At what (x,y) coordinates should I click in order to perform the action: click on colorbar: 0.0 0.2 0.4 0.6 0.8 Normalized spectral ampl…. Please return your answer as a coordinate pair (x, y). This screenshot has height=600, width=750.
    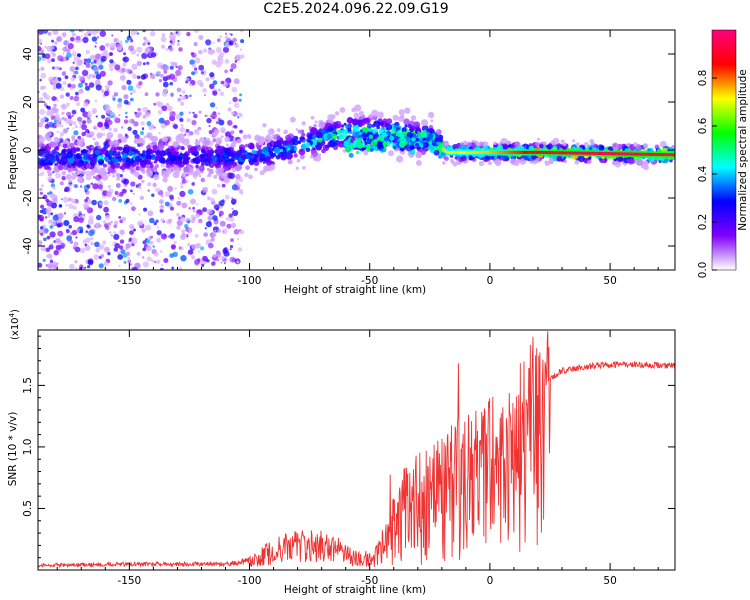
    Looking at the image, I should click on (723, 153).